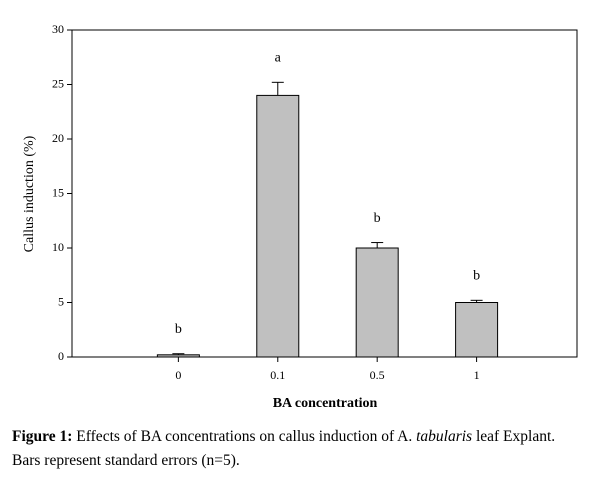 Image resolution: width=593 pixels, height=483 pixels. I want to click on x-tick-label: 1, so click(477, 375).